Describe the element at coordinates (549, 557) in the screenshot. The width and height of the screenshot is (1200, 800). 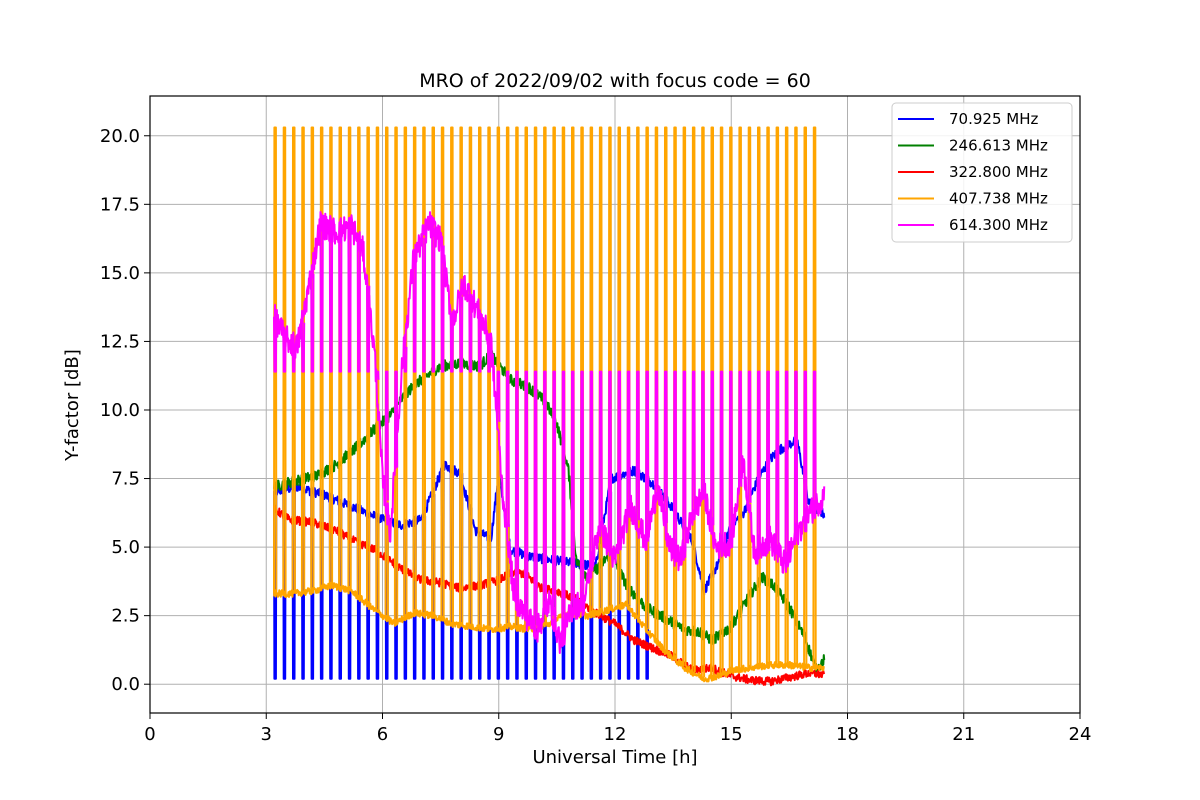
I see `series-line` at that location.